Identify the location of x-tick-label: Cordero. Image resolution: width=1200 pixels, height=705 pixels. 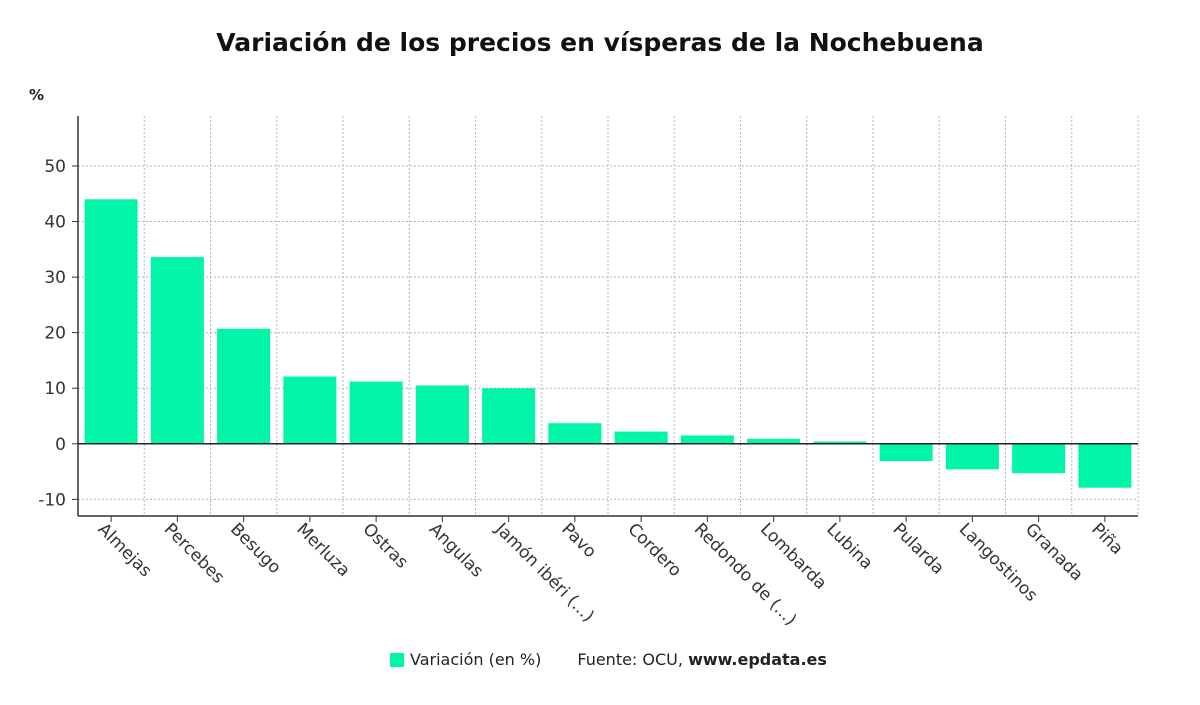
(655, 550).